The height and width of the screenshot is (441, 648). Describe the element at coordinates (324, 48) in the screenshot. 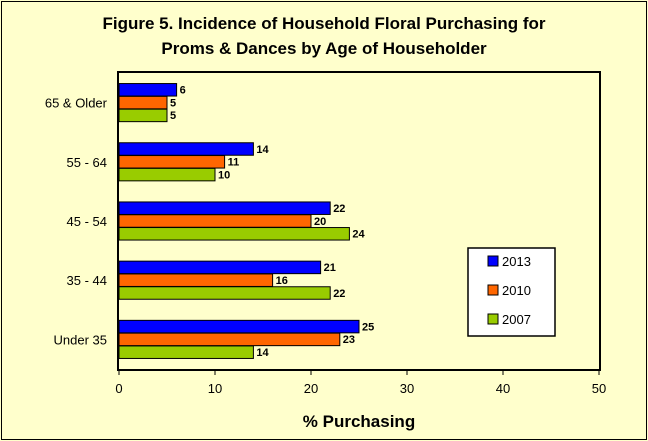

I see `chart-title-line-2: Proms & Dances by Age of Householder` at that location.